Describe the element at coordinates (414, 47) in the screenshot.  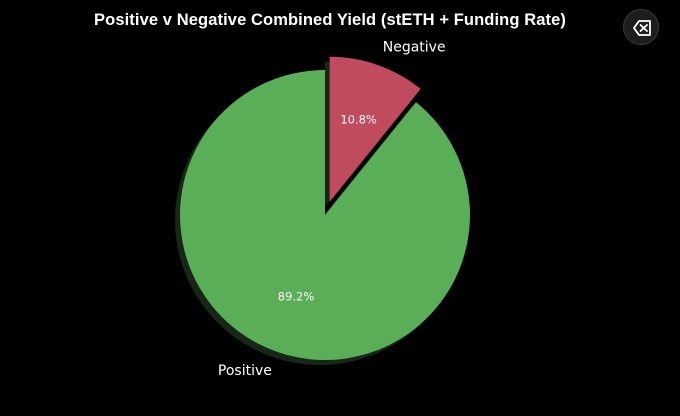
I see `slice-label-negative: Negative` at that location.